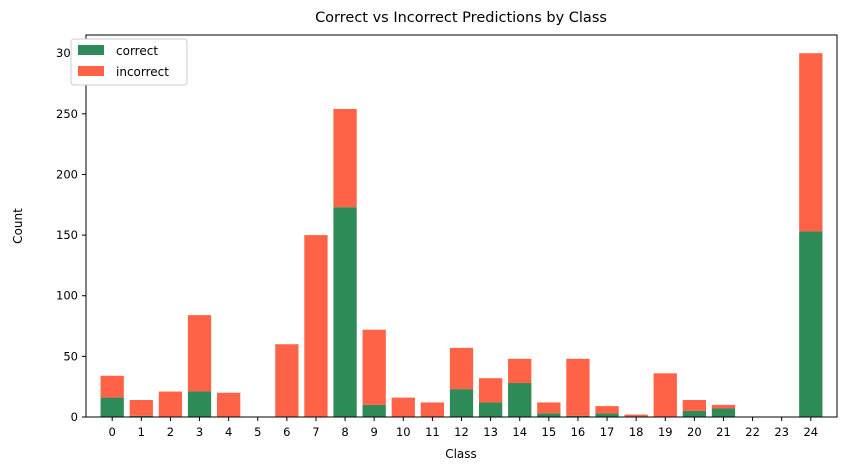 The image size is (850, 470). What do you see at coordinates (199, 432) in the screenshot?
I see `x-tick-label: 3` at bounding box center [199, 432].